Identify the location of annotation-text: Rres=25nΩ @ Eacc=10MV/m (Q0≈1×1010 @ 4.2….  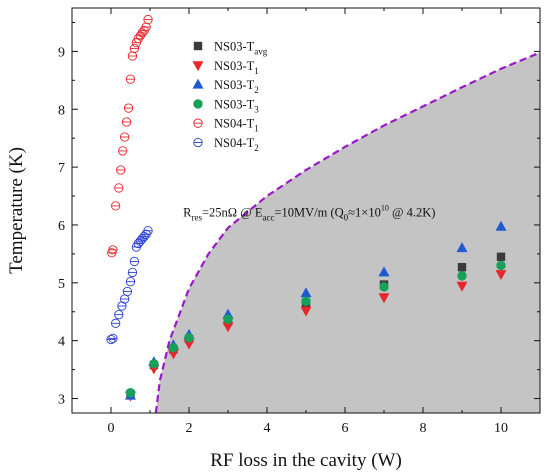
(309, 212).